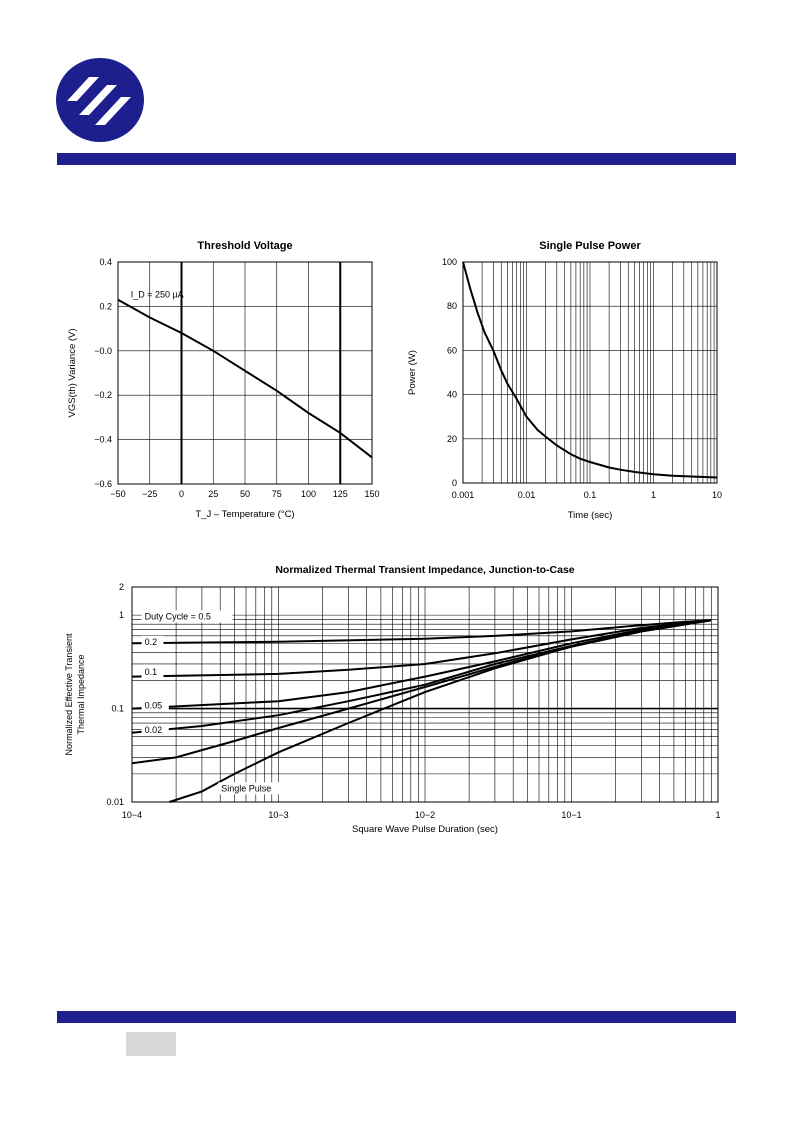 The image size is (793, 1123). Describe the element at coordinates (244, 246) in the screenshot. I see `chart-title: Threshold Voltage` at that location.